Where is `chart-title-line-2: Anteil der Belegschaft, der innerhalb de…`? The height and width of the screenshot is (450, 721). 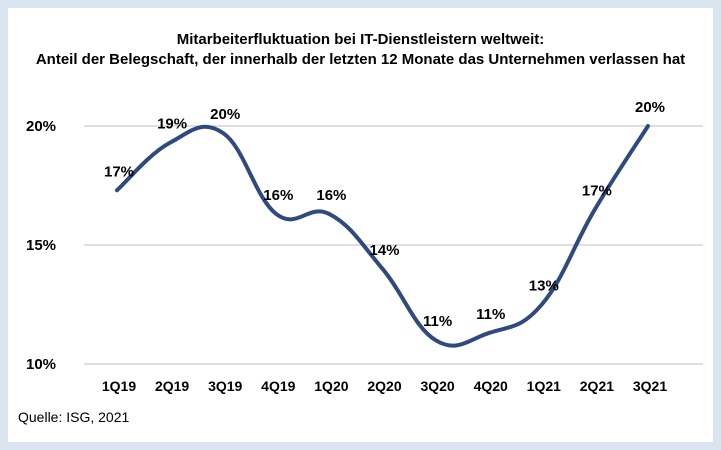 chart-title-line-2: Anteil der Belegschaft, der innerhalb de… is located at coordinates (360, 59).